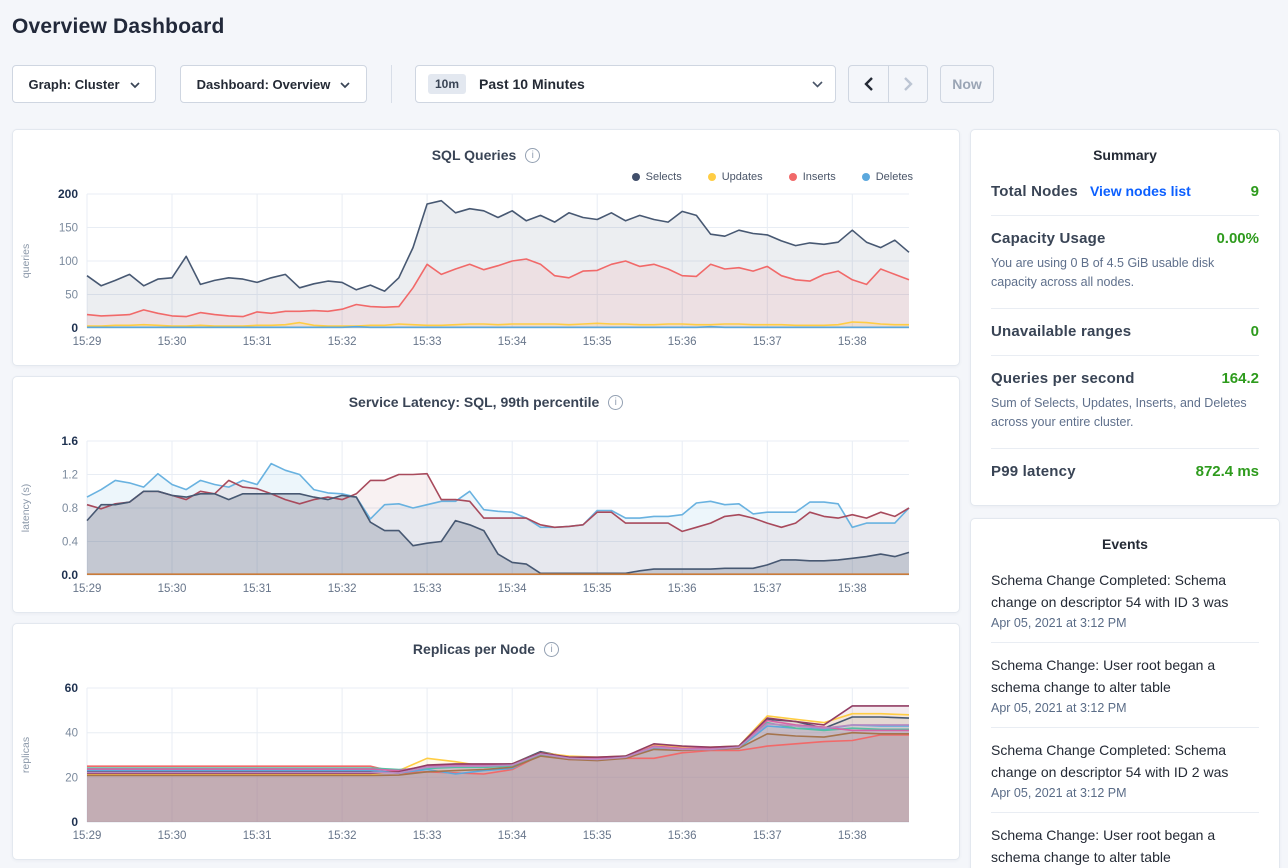 The width and height of the screenshot is (1288, 868). Describe the element at coordinates (663, 177) in the screenshot. I see `legend-label: Selects` at that location.